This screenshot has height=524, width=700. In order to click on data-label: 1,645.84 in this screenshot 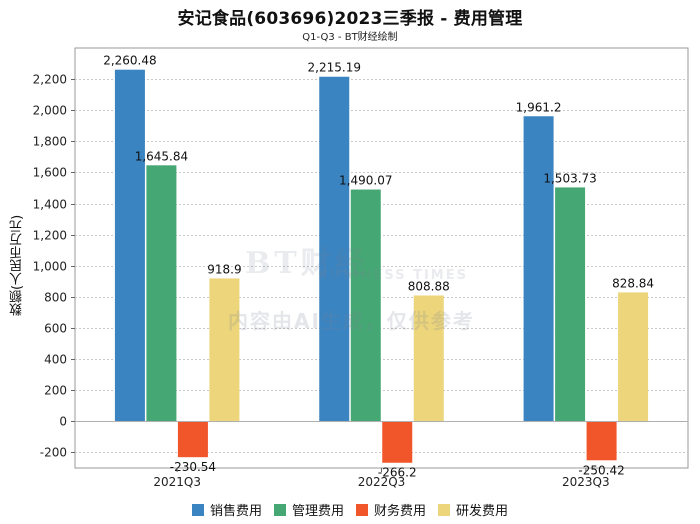, I will do `click(161, 156)`.